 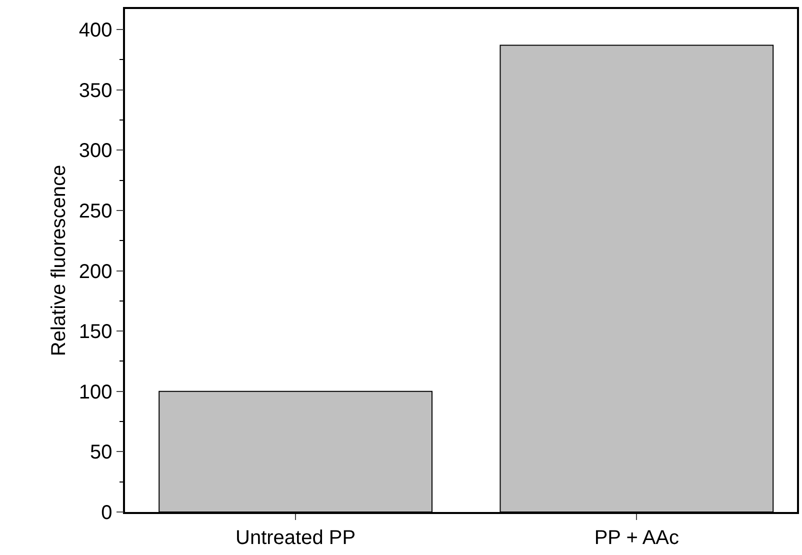 I want to click on y-tick-label: 400, so click(x=95, y=31).